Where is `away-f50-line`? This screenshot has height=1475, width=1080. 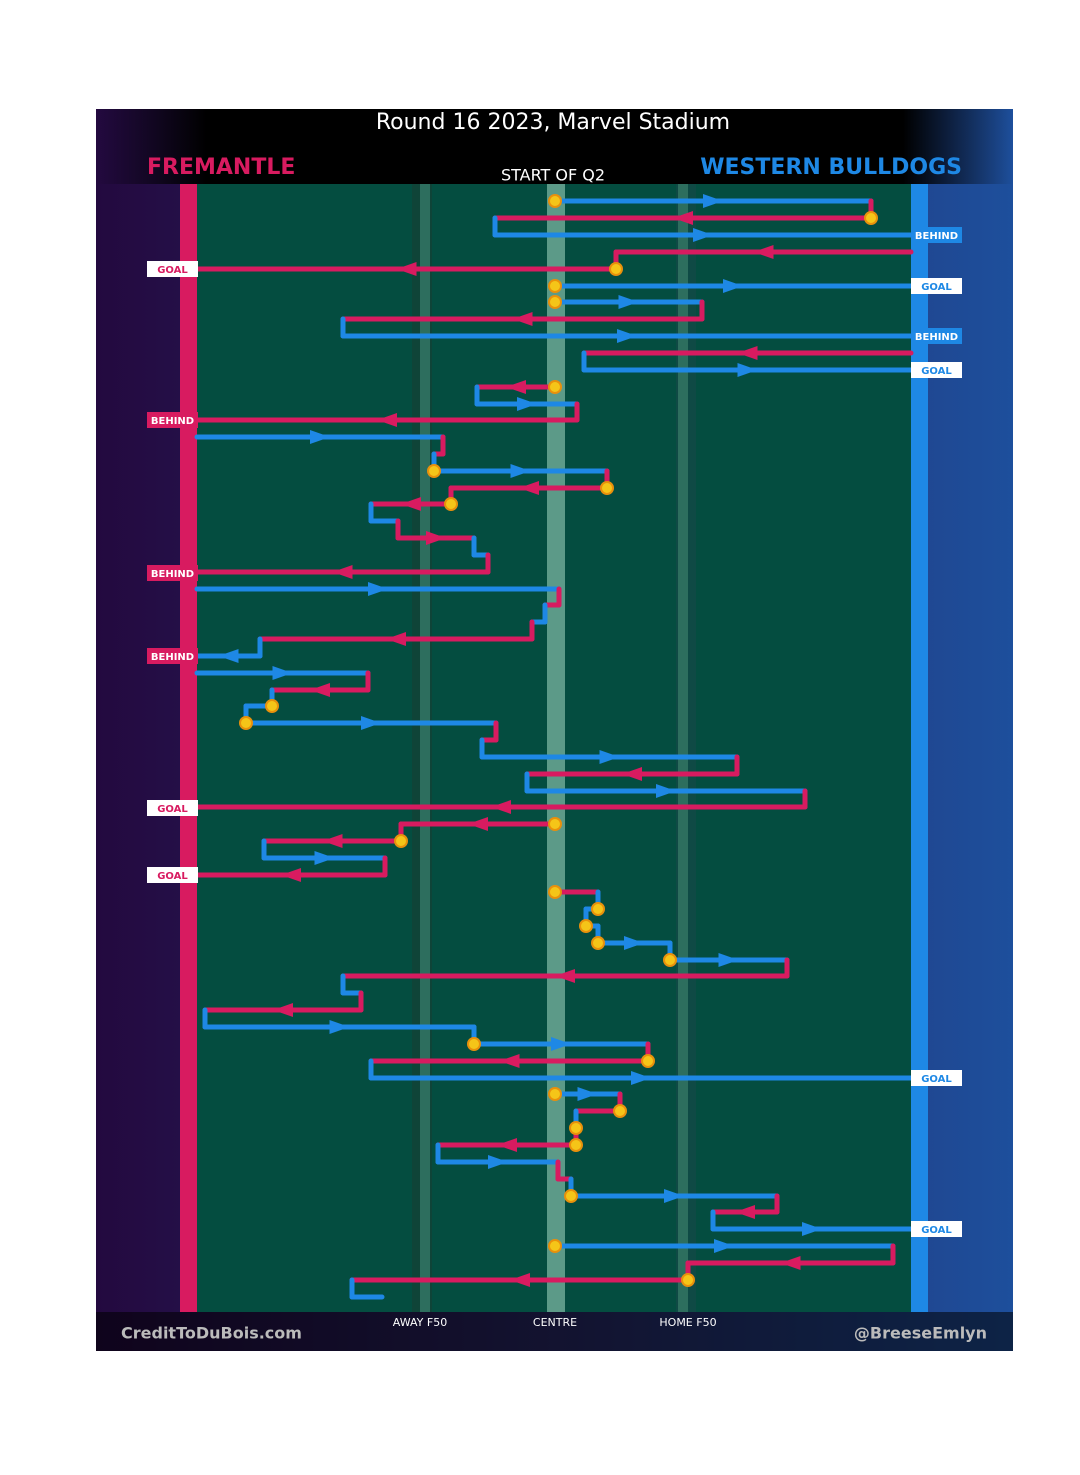
away-f50-line is located at coordinates (425, 748).